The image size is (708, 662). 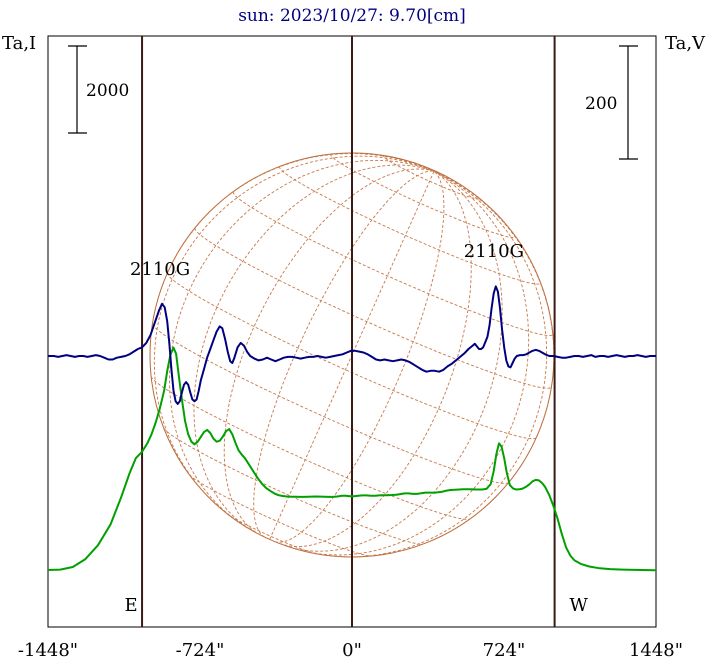 I want to click on x-tick-label: 0", so click(x=352, y=650).